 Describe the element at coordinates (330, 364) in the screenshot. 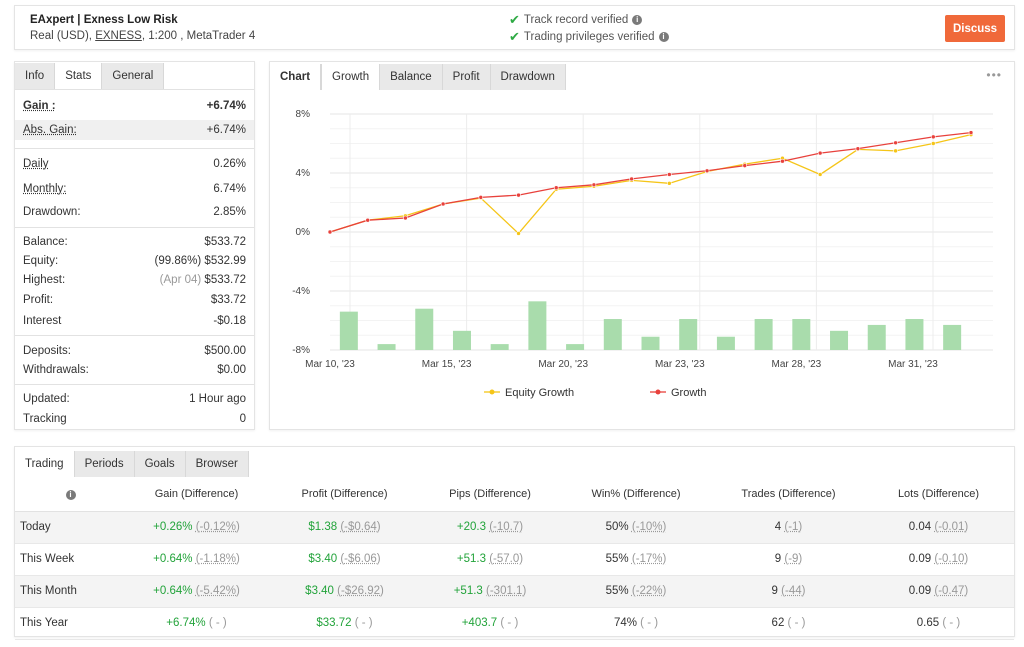

I see `x-tick-label: Mar 10, '23` at that location.